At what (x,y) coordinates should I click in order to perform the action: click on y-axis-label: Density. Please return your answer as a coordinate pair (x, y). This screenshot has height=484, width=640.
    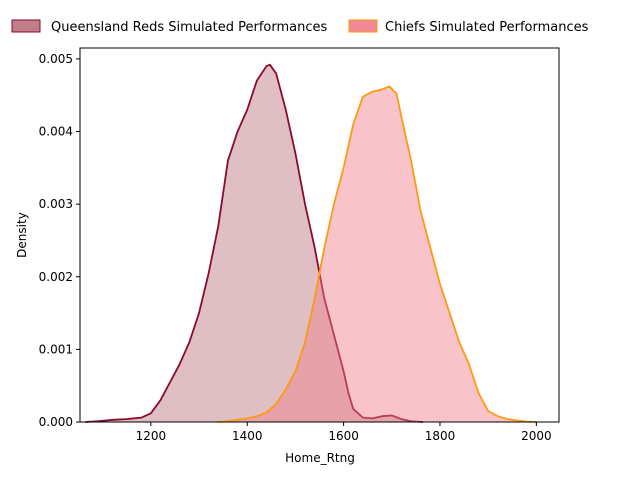
    Looking at the image, I should click on (22, 235).